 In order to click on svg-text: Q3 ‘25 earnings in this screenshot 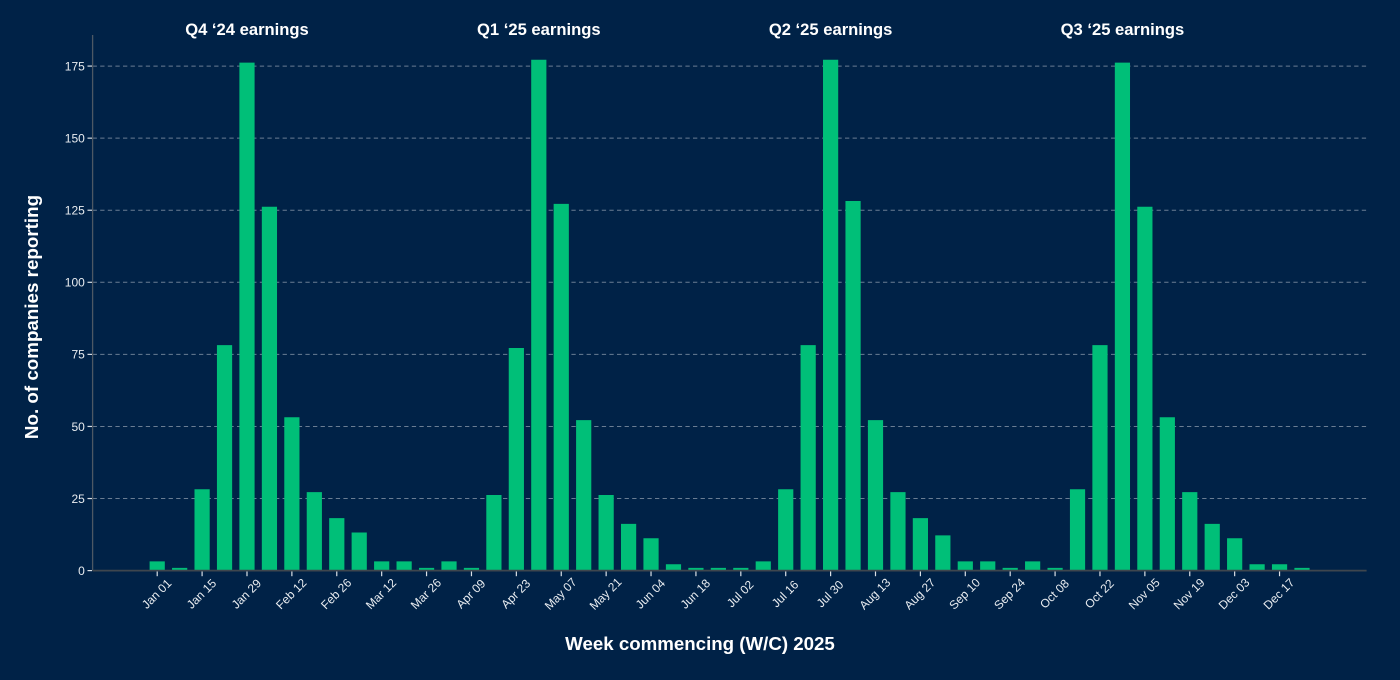, I will do `click(1123, 29)`.